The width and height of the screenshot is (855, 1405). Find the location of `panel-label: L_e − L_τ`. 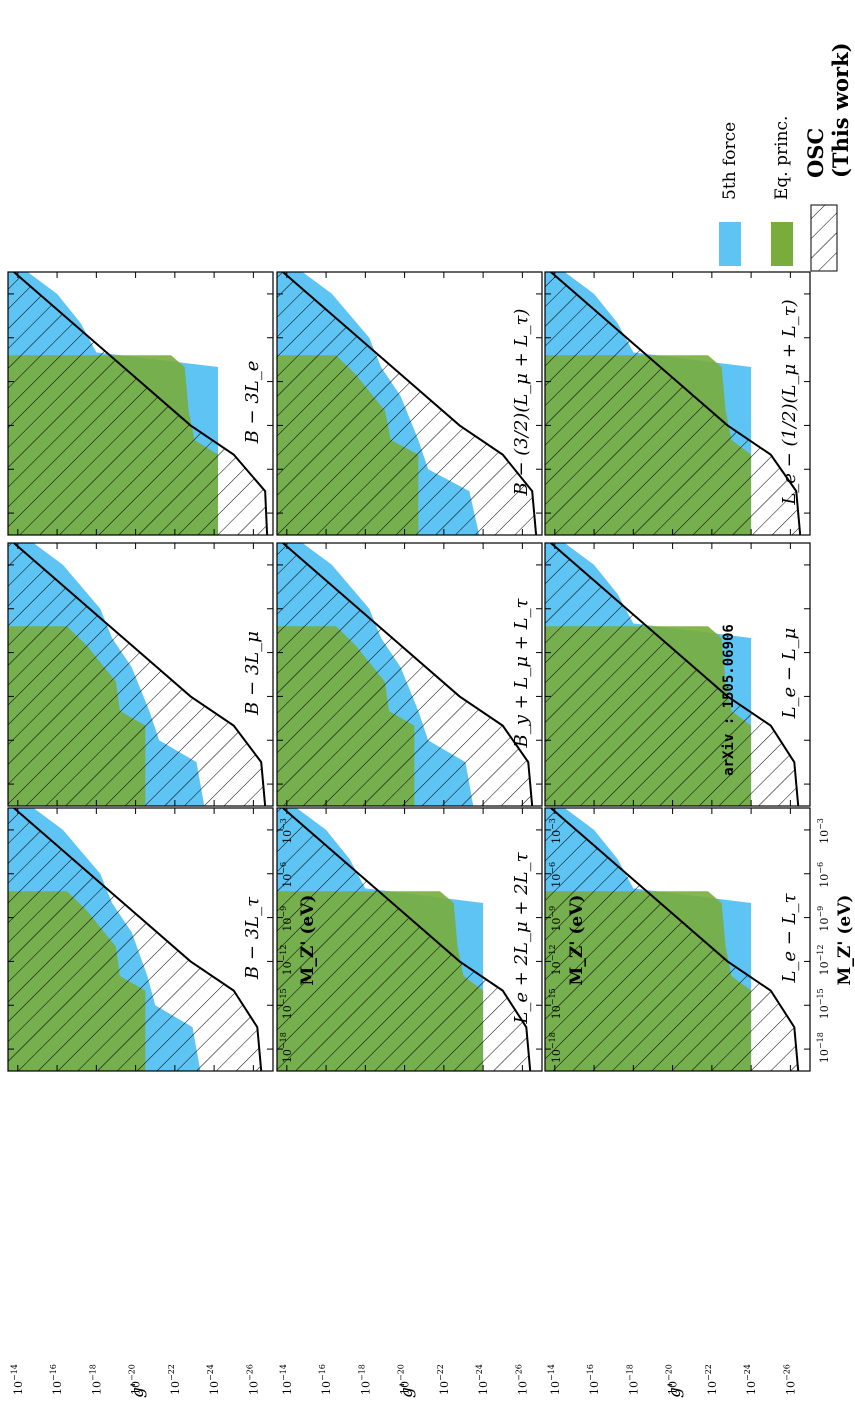

panel-label: L_e − L_τ is located at coordinates (789, 937).